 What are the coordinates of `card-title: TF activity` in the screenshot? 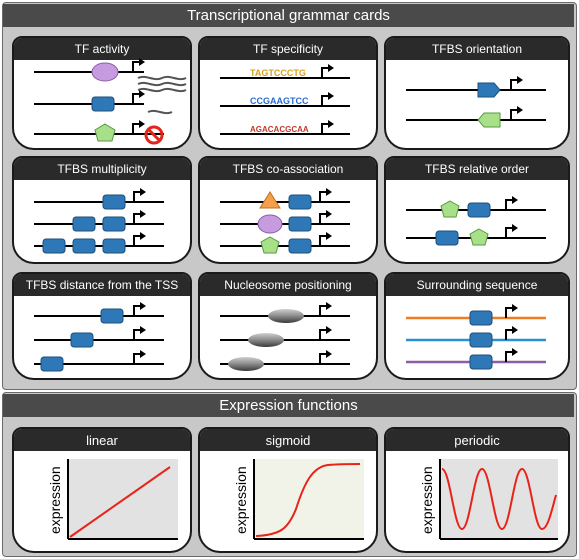 It's located at (102, 49).